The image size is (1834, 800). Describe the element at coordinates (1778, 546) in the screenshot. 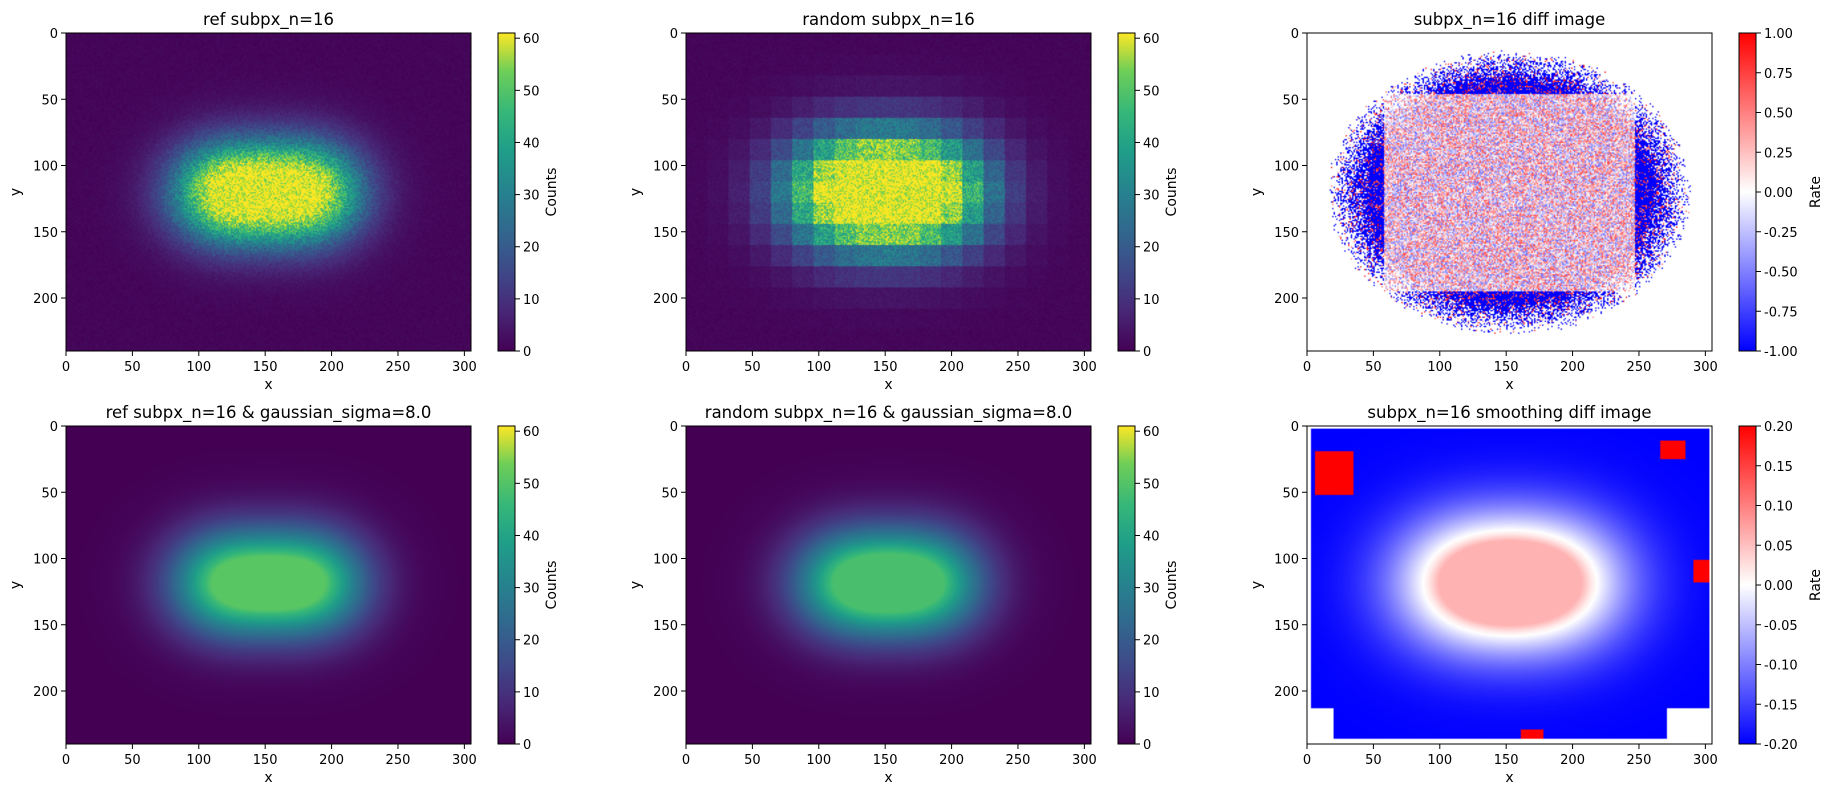

I see `colorbar-tick-label: 0.05` at that location.